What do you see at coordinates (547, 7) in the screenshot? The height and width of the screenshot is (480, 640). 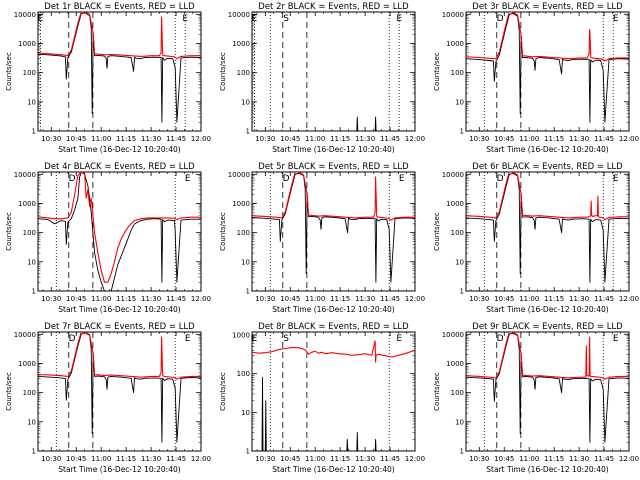 I see `panel-title: Det 3r BLACK = Events, RED = LLD` at bounding box center [547, 7].